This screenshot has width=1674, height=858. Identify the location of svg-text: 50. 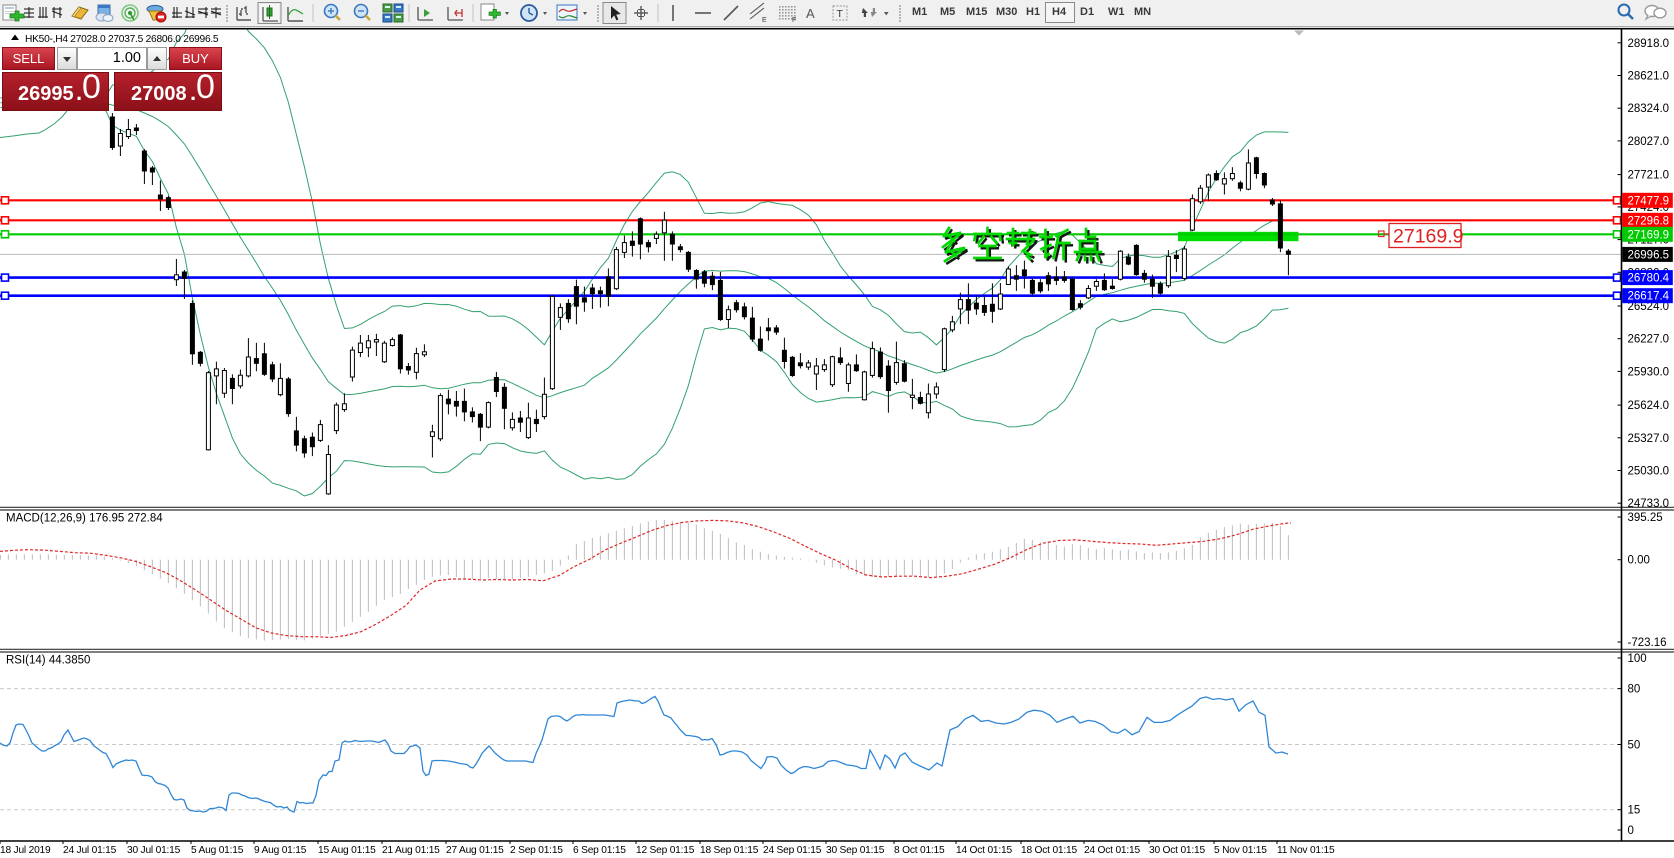
(1634, 746).